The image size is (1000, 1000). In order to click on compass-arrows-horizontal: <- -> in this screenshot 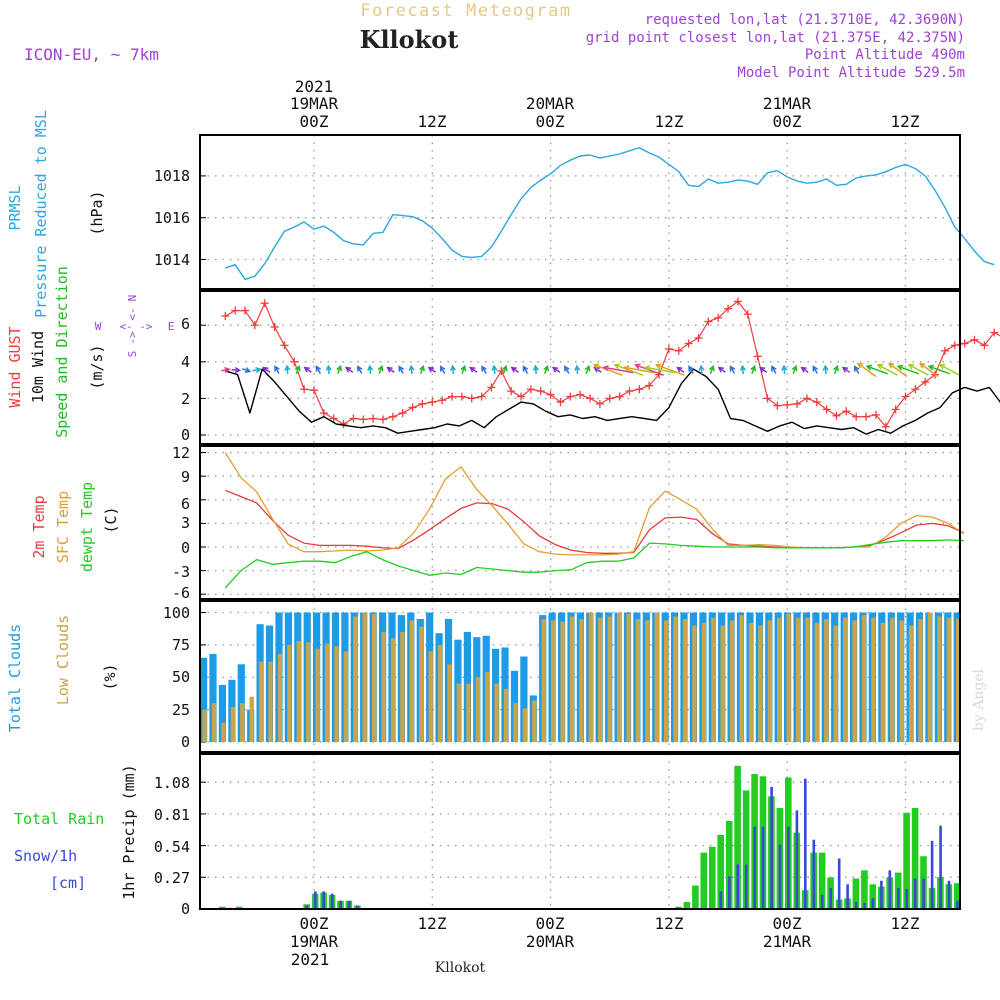, I will do `click(135, 326)`.